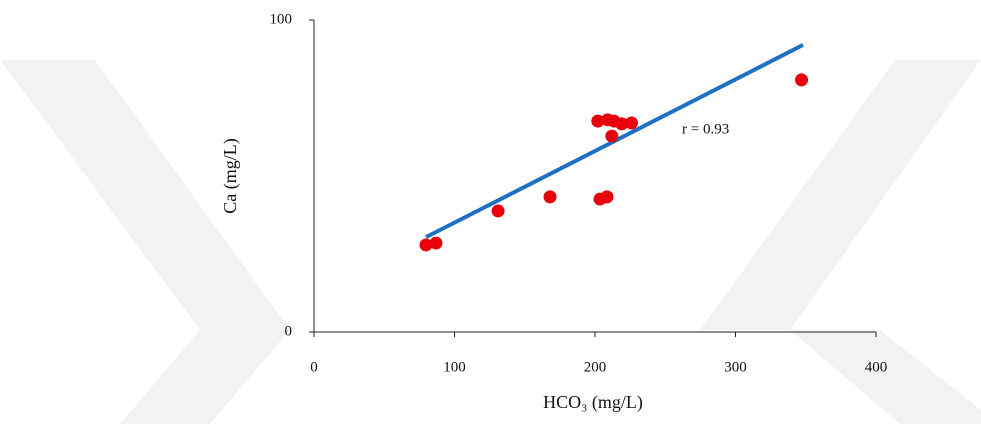 This screenshot has width=981, height=424. Describe the element at coordinates (314, 367) in the screenshot. I see `x-tick-label: 0` at that location.